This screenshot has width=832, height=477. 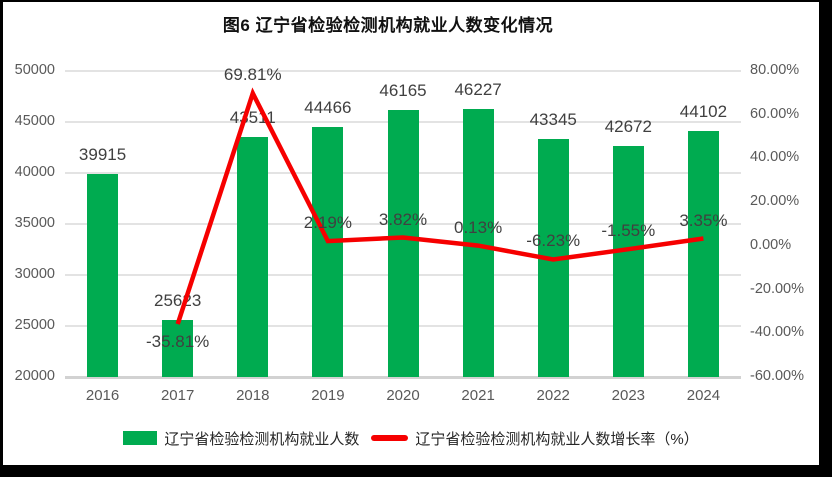 I want to click on y-axis-right-tick-label: 60.00%, so click(x=775, y=113).